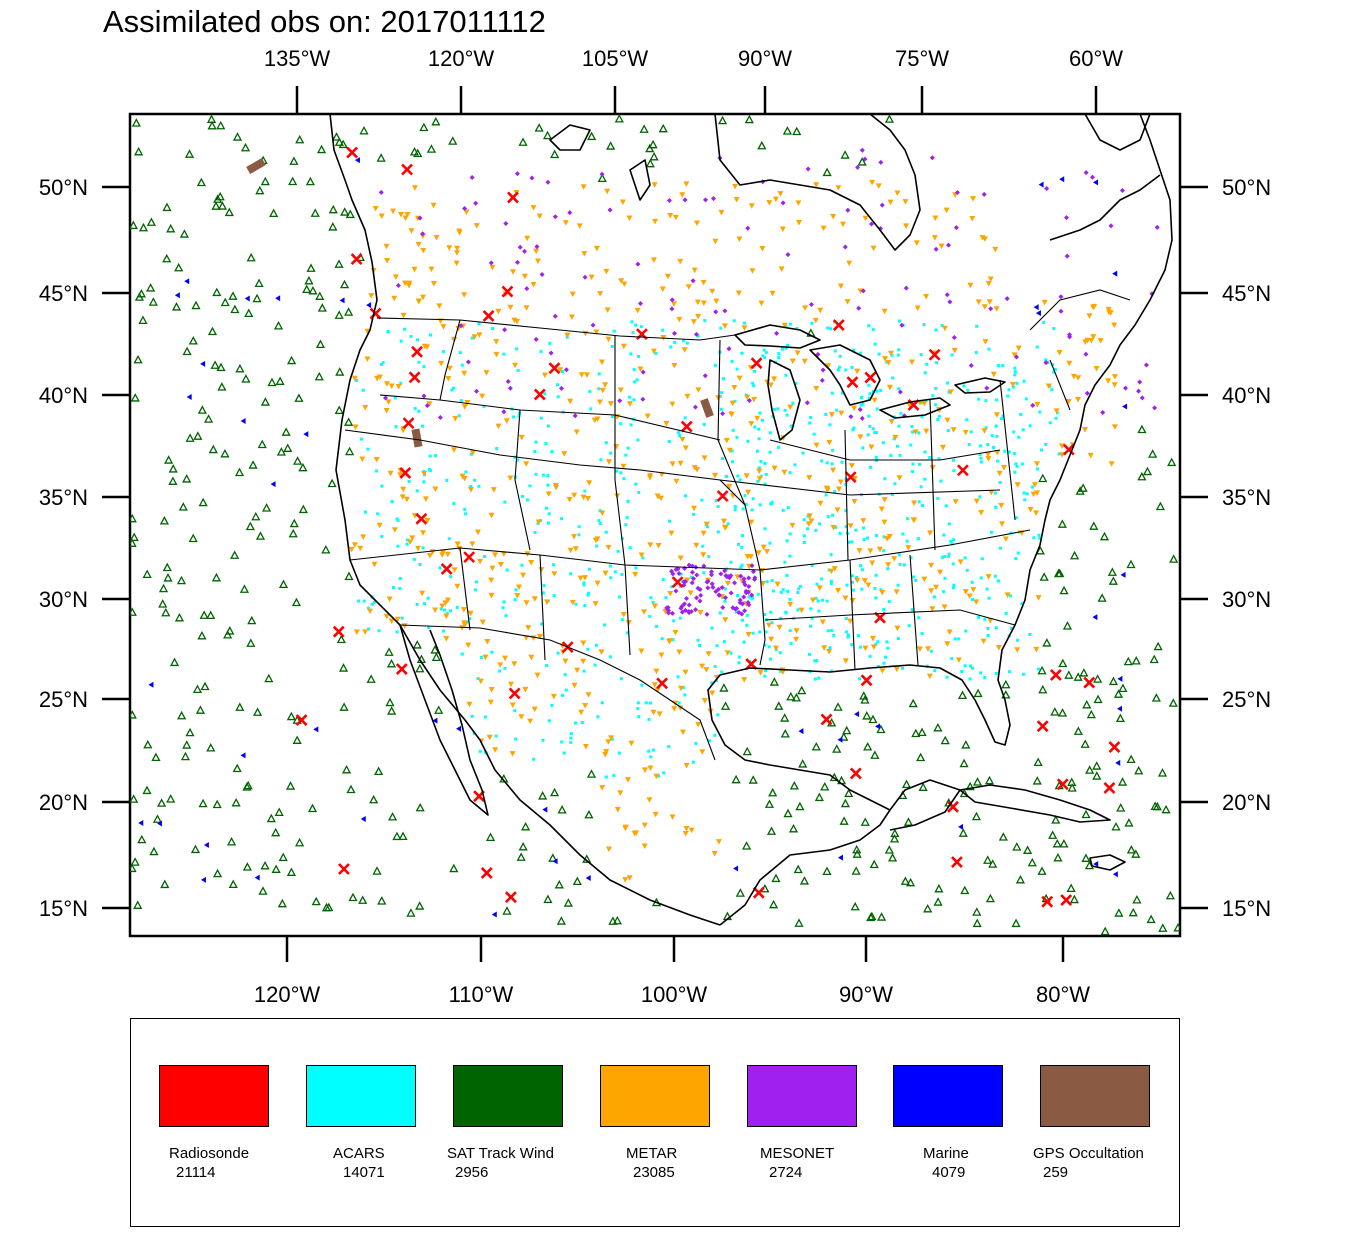  Describe the element at coordinates (1068, 449) in the screenshot. I see `radiosonde-marker` at that location.